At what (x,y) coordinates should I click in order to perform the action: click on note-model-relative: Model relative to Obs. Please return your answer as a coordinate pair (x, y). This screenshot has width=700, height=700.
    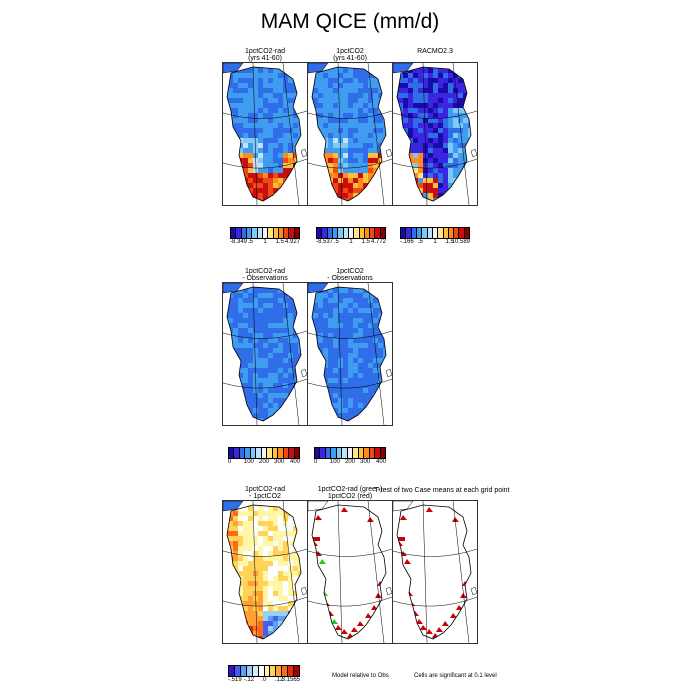
    Looking at the image, I should click on (360, 676).